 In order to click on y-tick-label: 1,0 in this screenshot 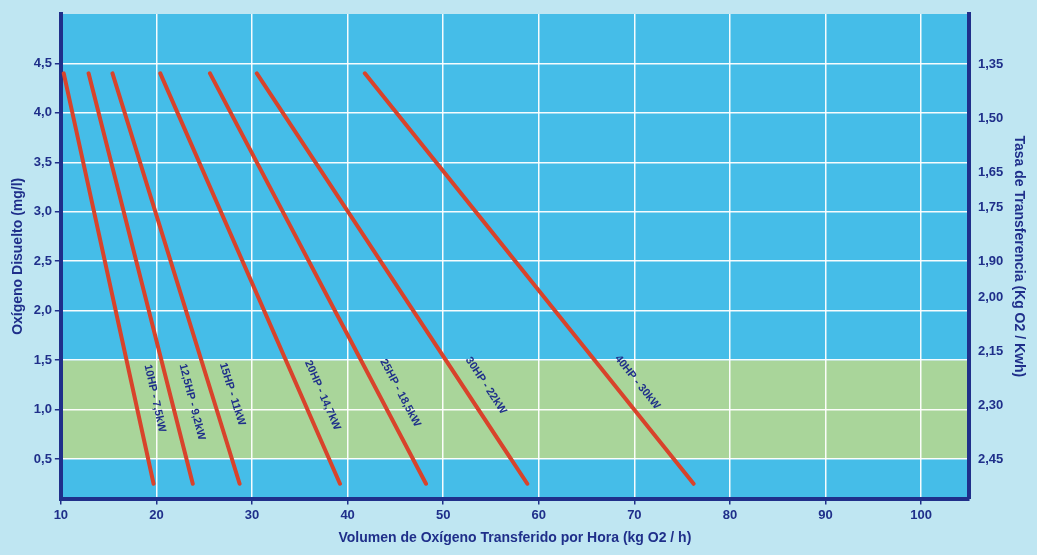, I will do `click(42, 409)`.